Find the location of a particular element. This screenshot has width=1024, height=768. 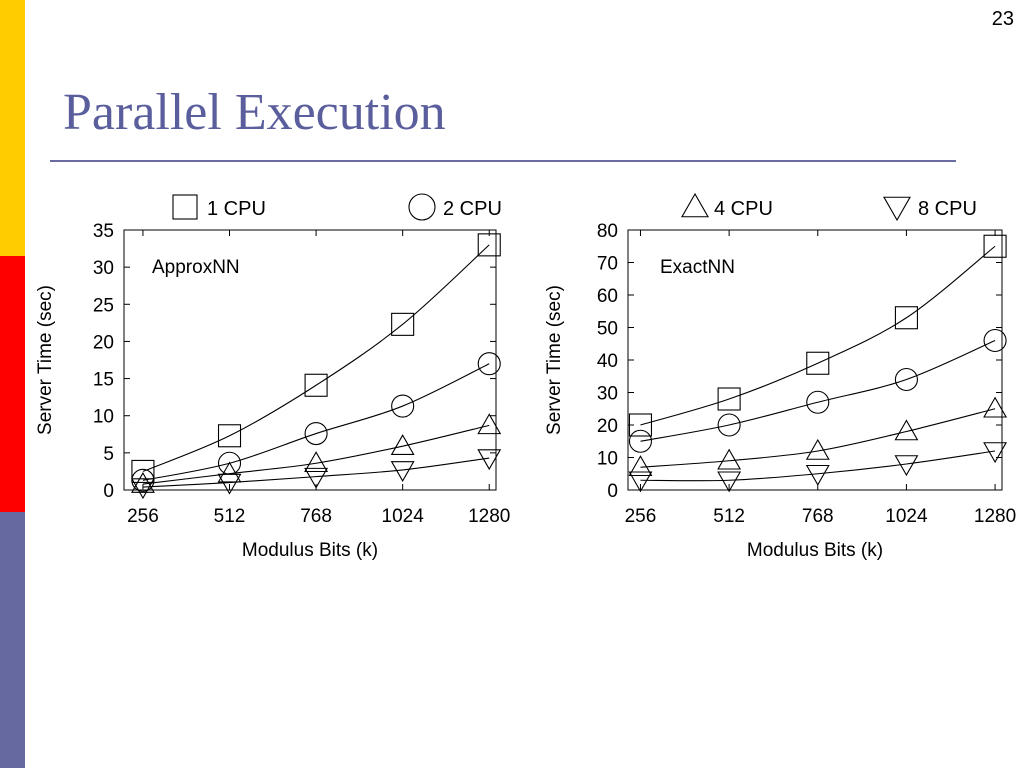

side-bar-yellow is located at coordinates (12, 128).